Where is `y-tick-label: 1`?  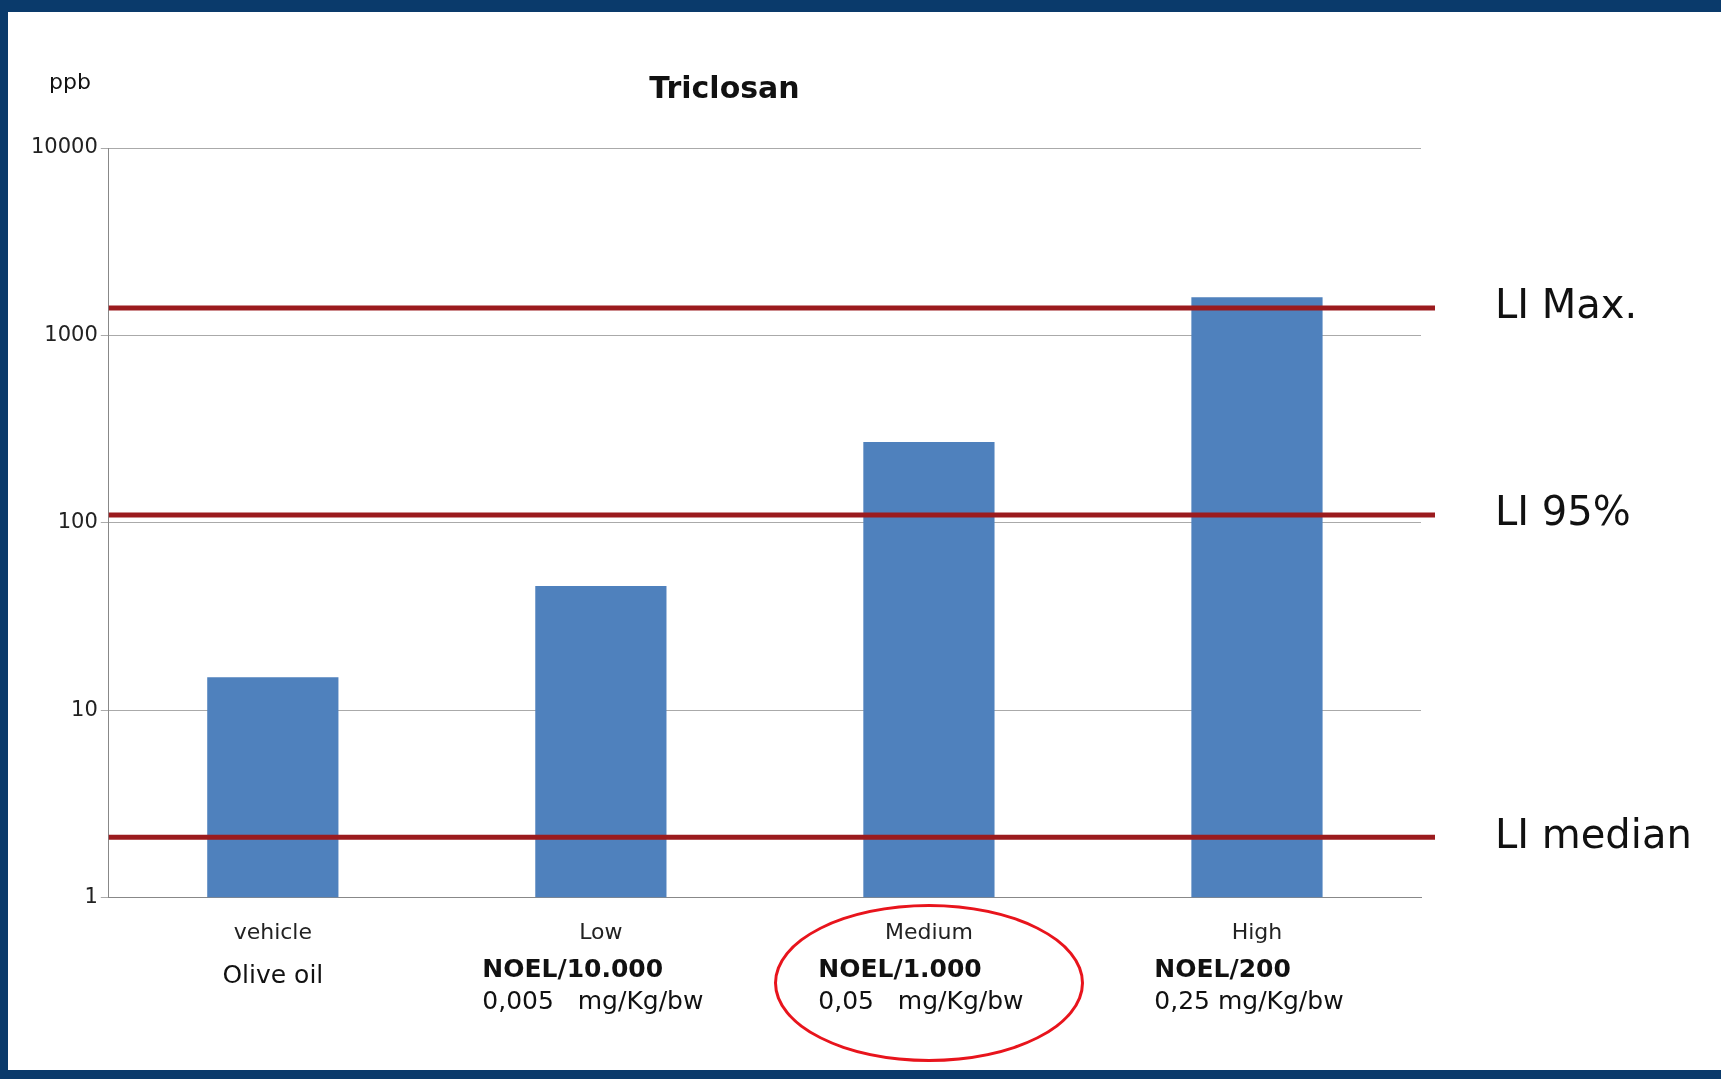
y-tick-label: 1 is located at coordinates (91, 896).